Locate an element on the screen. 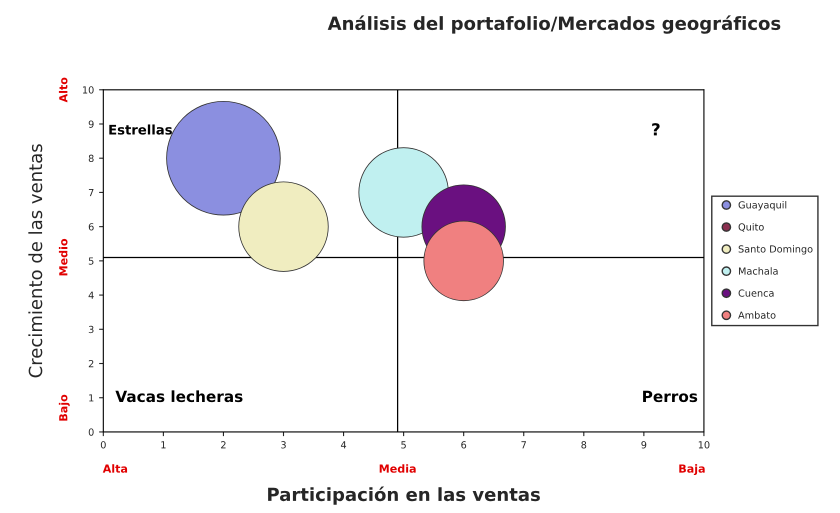 The image size is (840, 513). text: Medio is located at coordinates (63, 257).